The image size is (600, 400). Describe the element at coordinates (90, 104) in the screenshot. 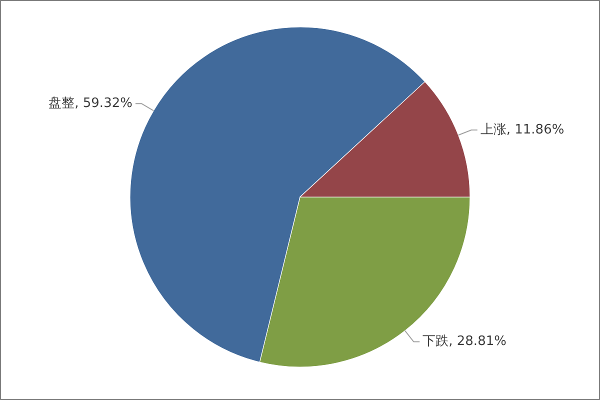

I see `slice-label: 盘整, 59.32%` at that location.